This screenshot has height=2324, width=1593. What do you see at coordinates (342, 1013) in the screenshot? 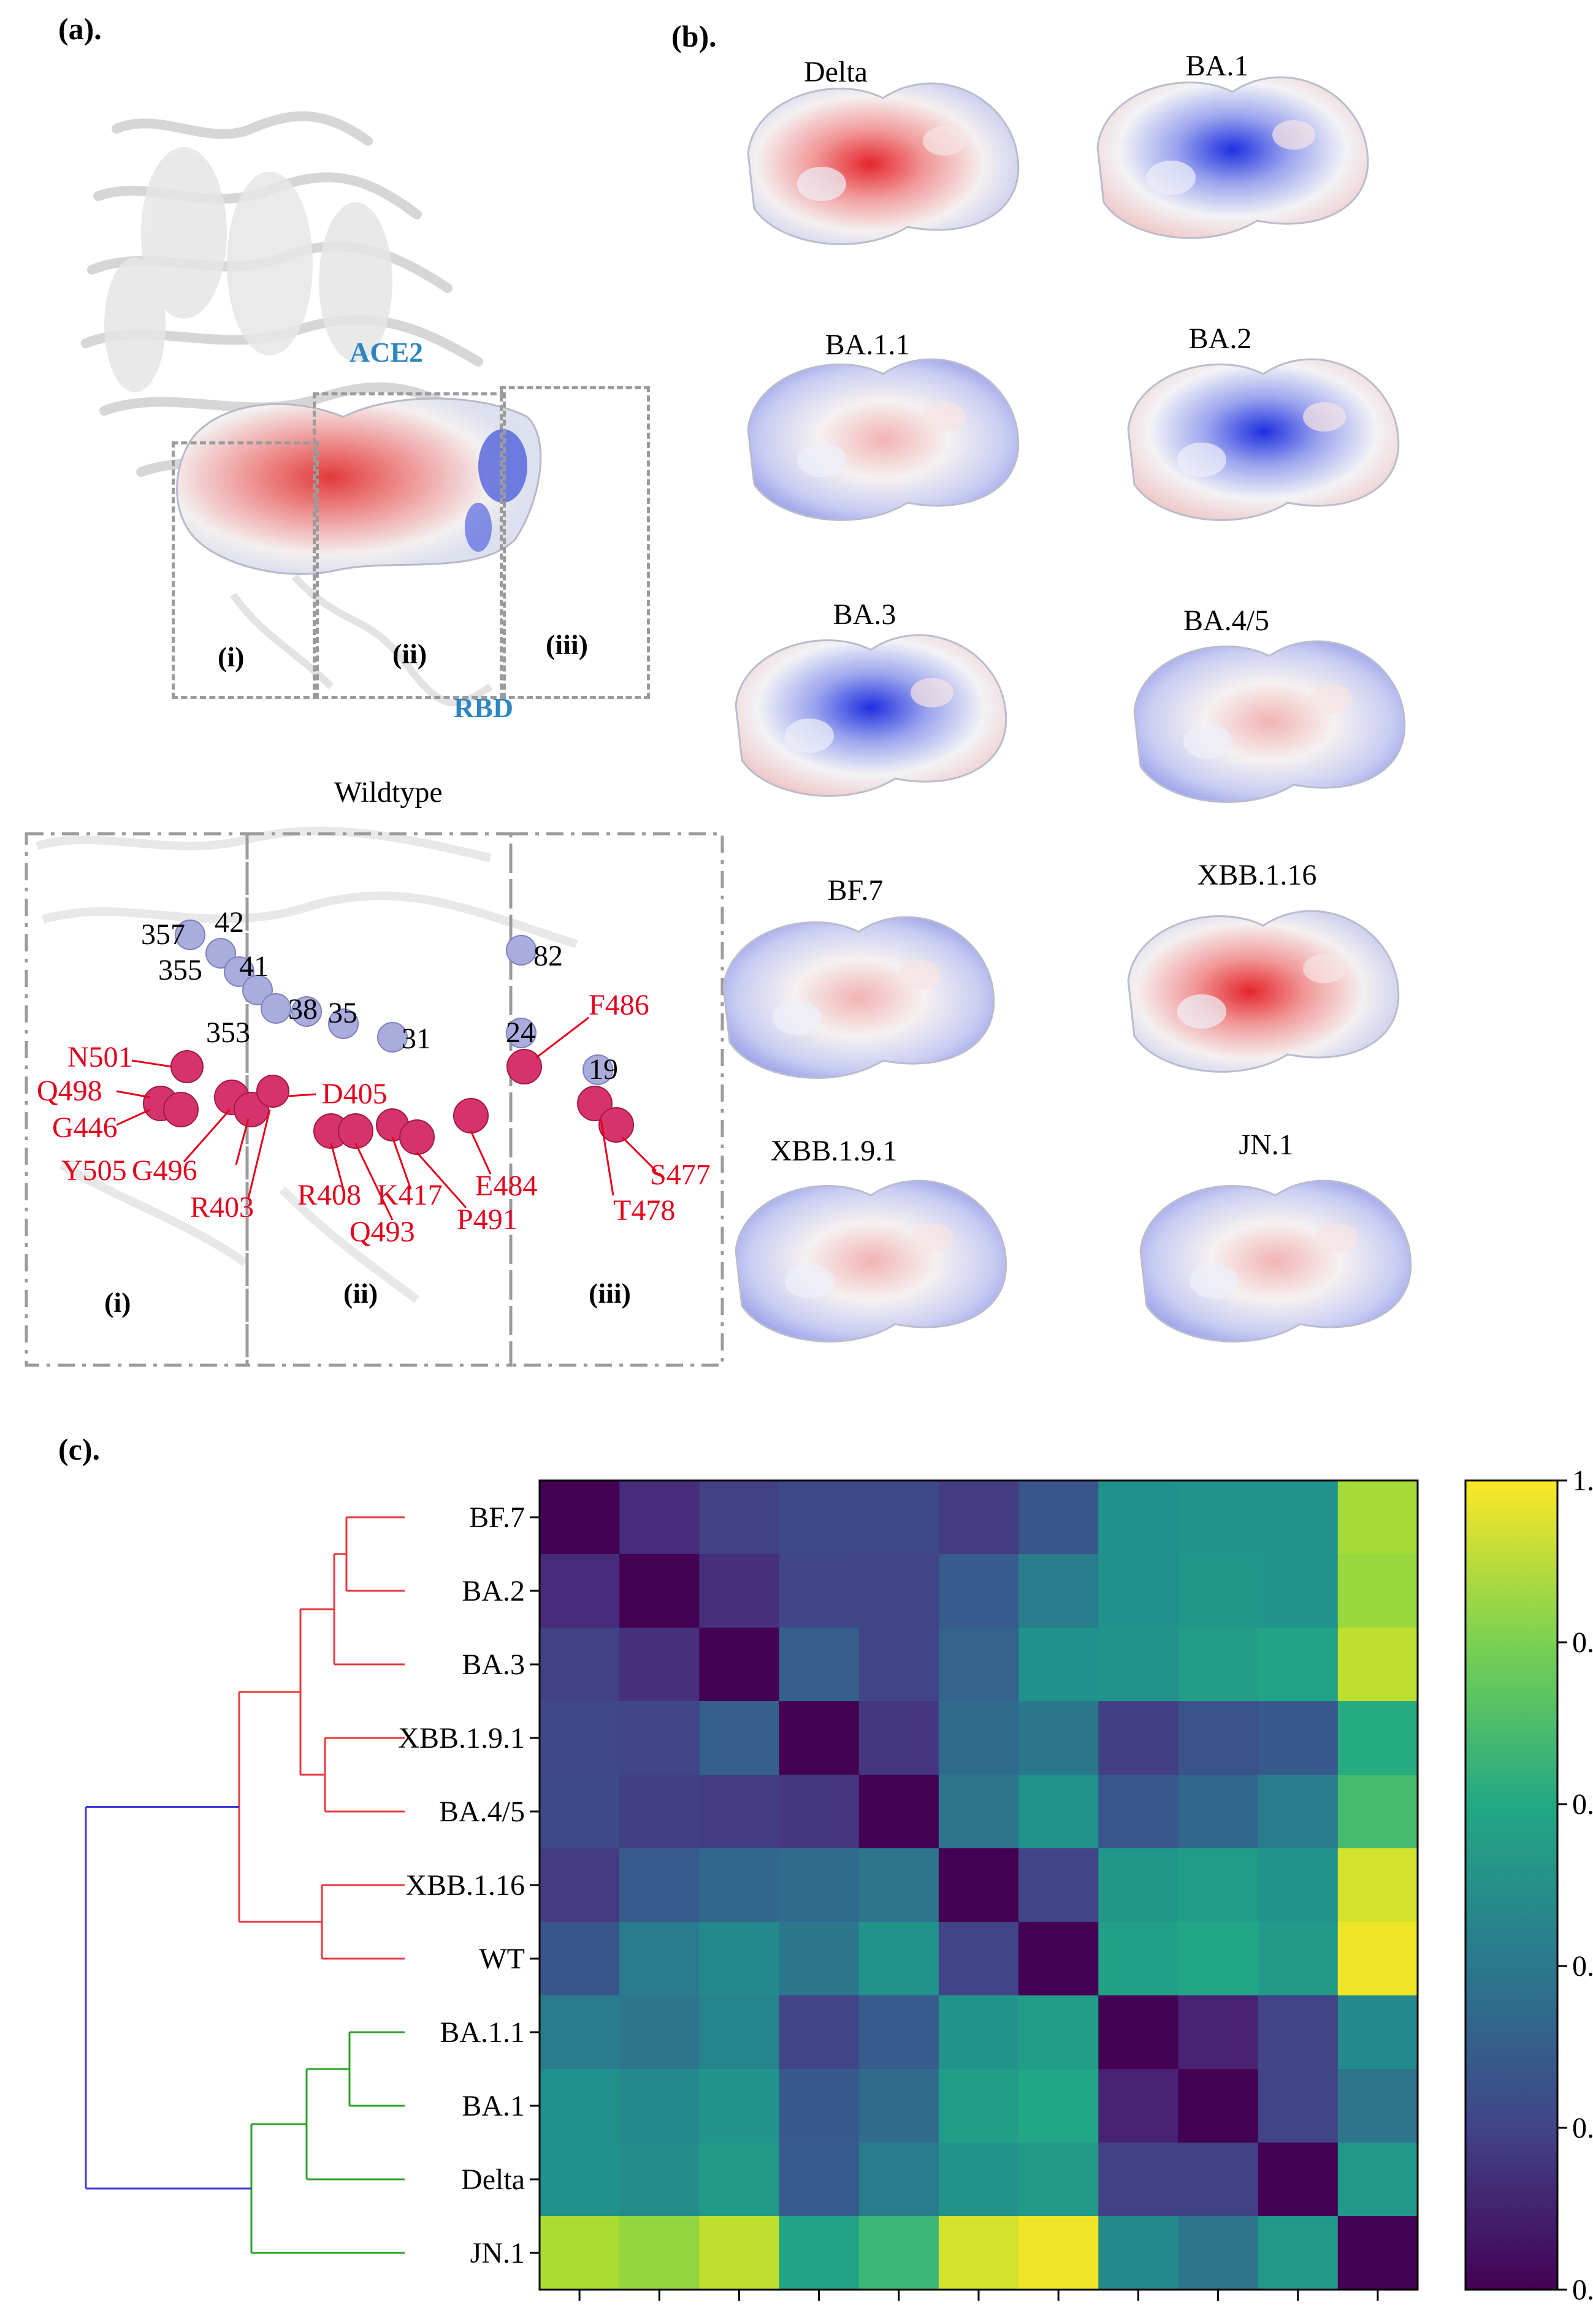
I see `ace2-res-35: 35` at bounding box center [342, 1013].